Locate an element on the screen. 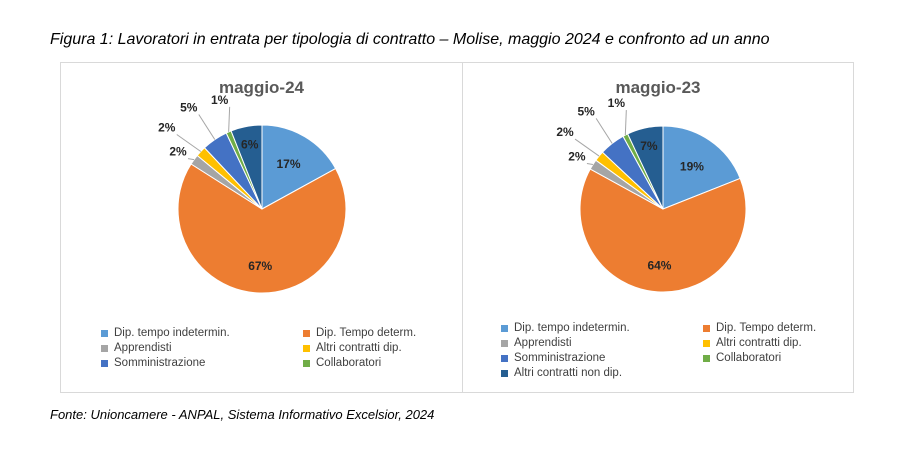 The width and height of the screenshot is (920, 475). data-label: 64% is located at coordinates (659, 265).